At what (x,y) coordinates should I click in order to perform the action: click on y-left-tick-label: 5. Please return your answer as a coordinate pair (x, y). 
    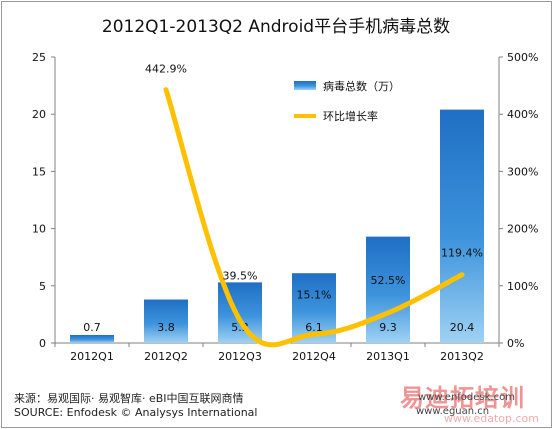
    Looking at the image, I should click on (42, 286).